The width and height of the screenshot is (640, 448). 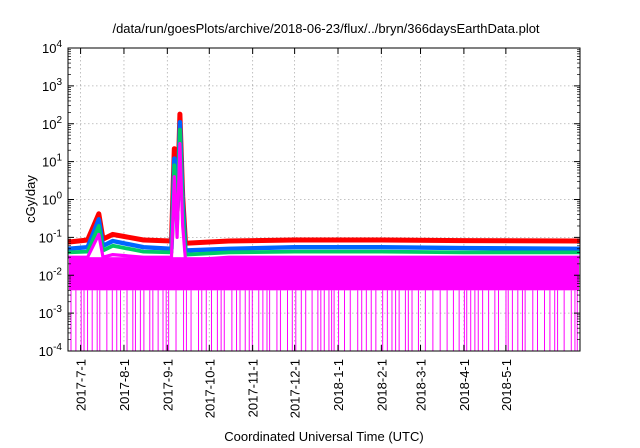 What do you see at coordinates (295, 388) in the screenshot?
I see `x-tick-label: 2017-12-1` at bounding box center [295, 388].